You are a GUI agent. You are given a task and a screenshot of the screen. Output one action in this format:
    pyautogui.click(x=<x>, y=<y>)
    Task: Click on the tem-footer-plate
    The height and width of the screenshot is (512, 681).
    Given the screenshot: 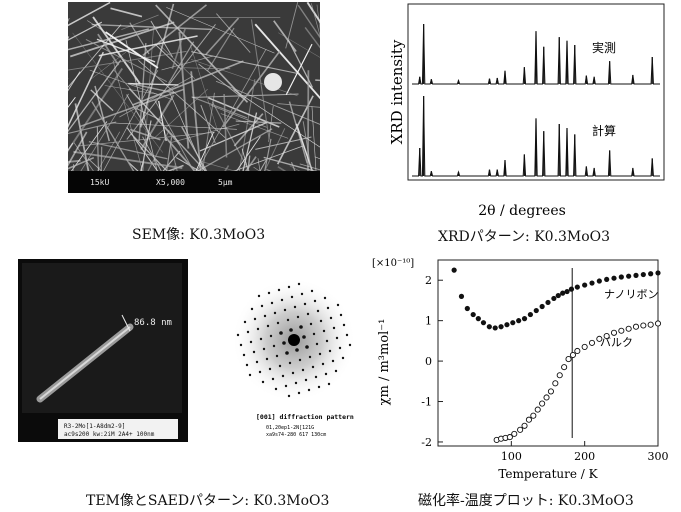 What is the action you would take?
    pyautogui.click(x=118, y=429)
    